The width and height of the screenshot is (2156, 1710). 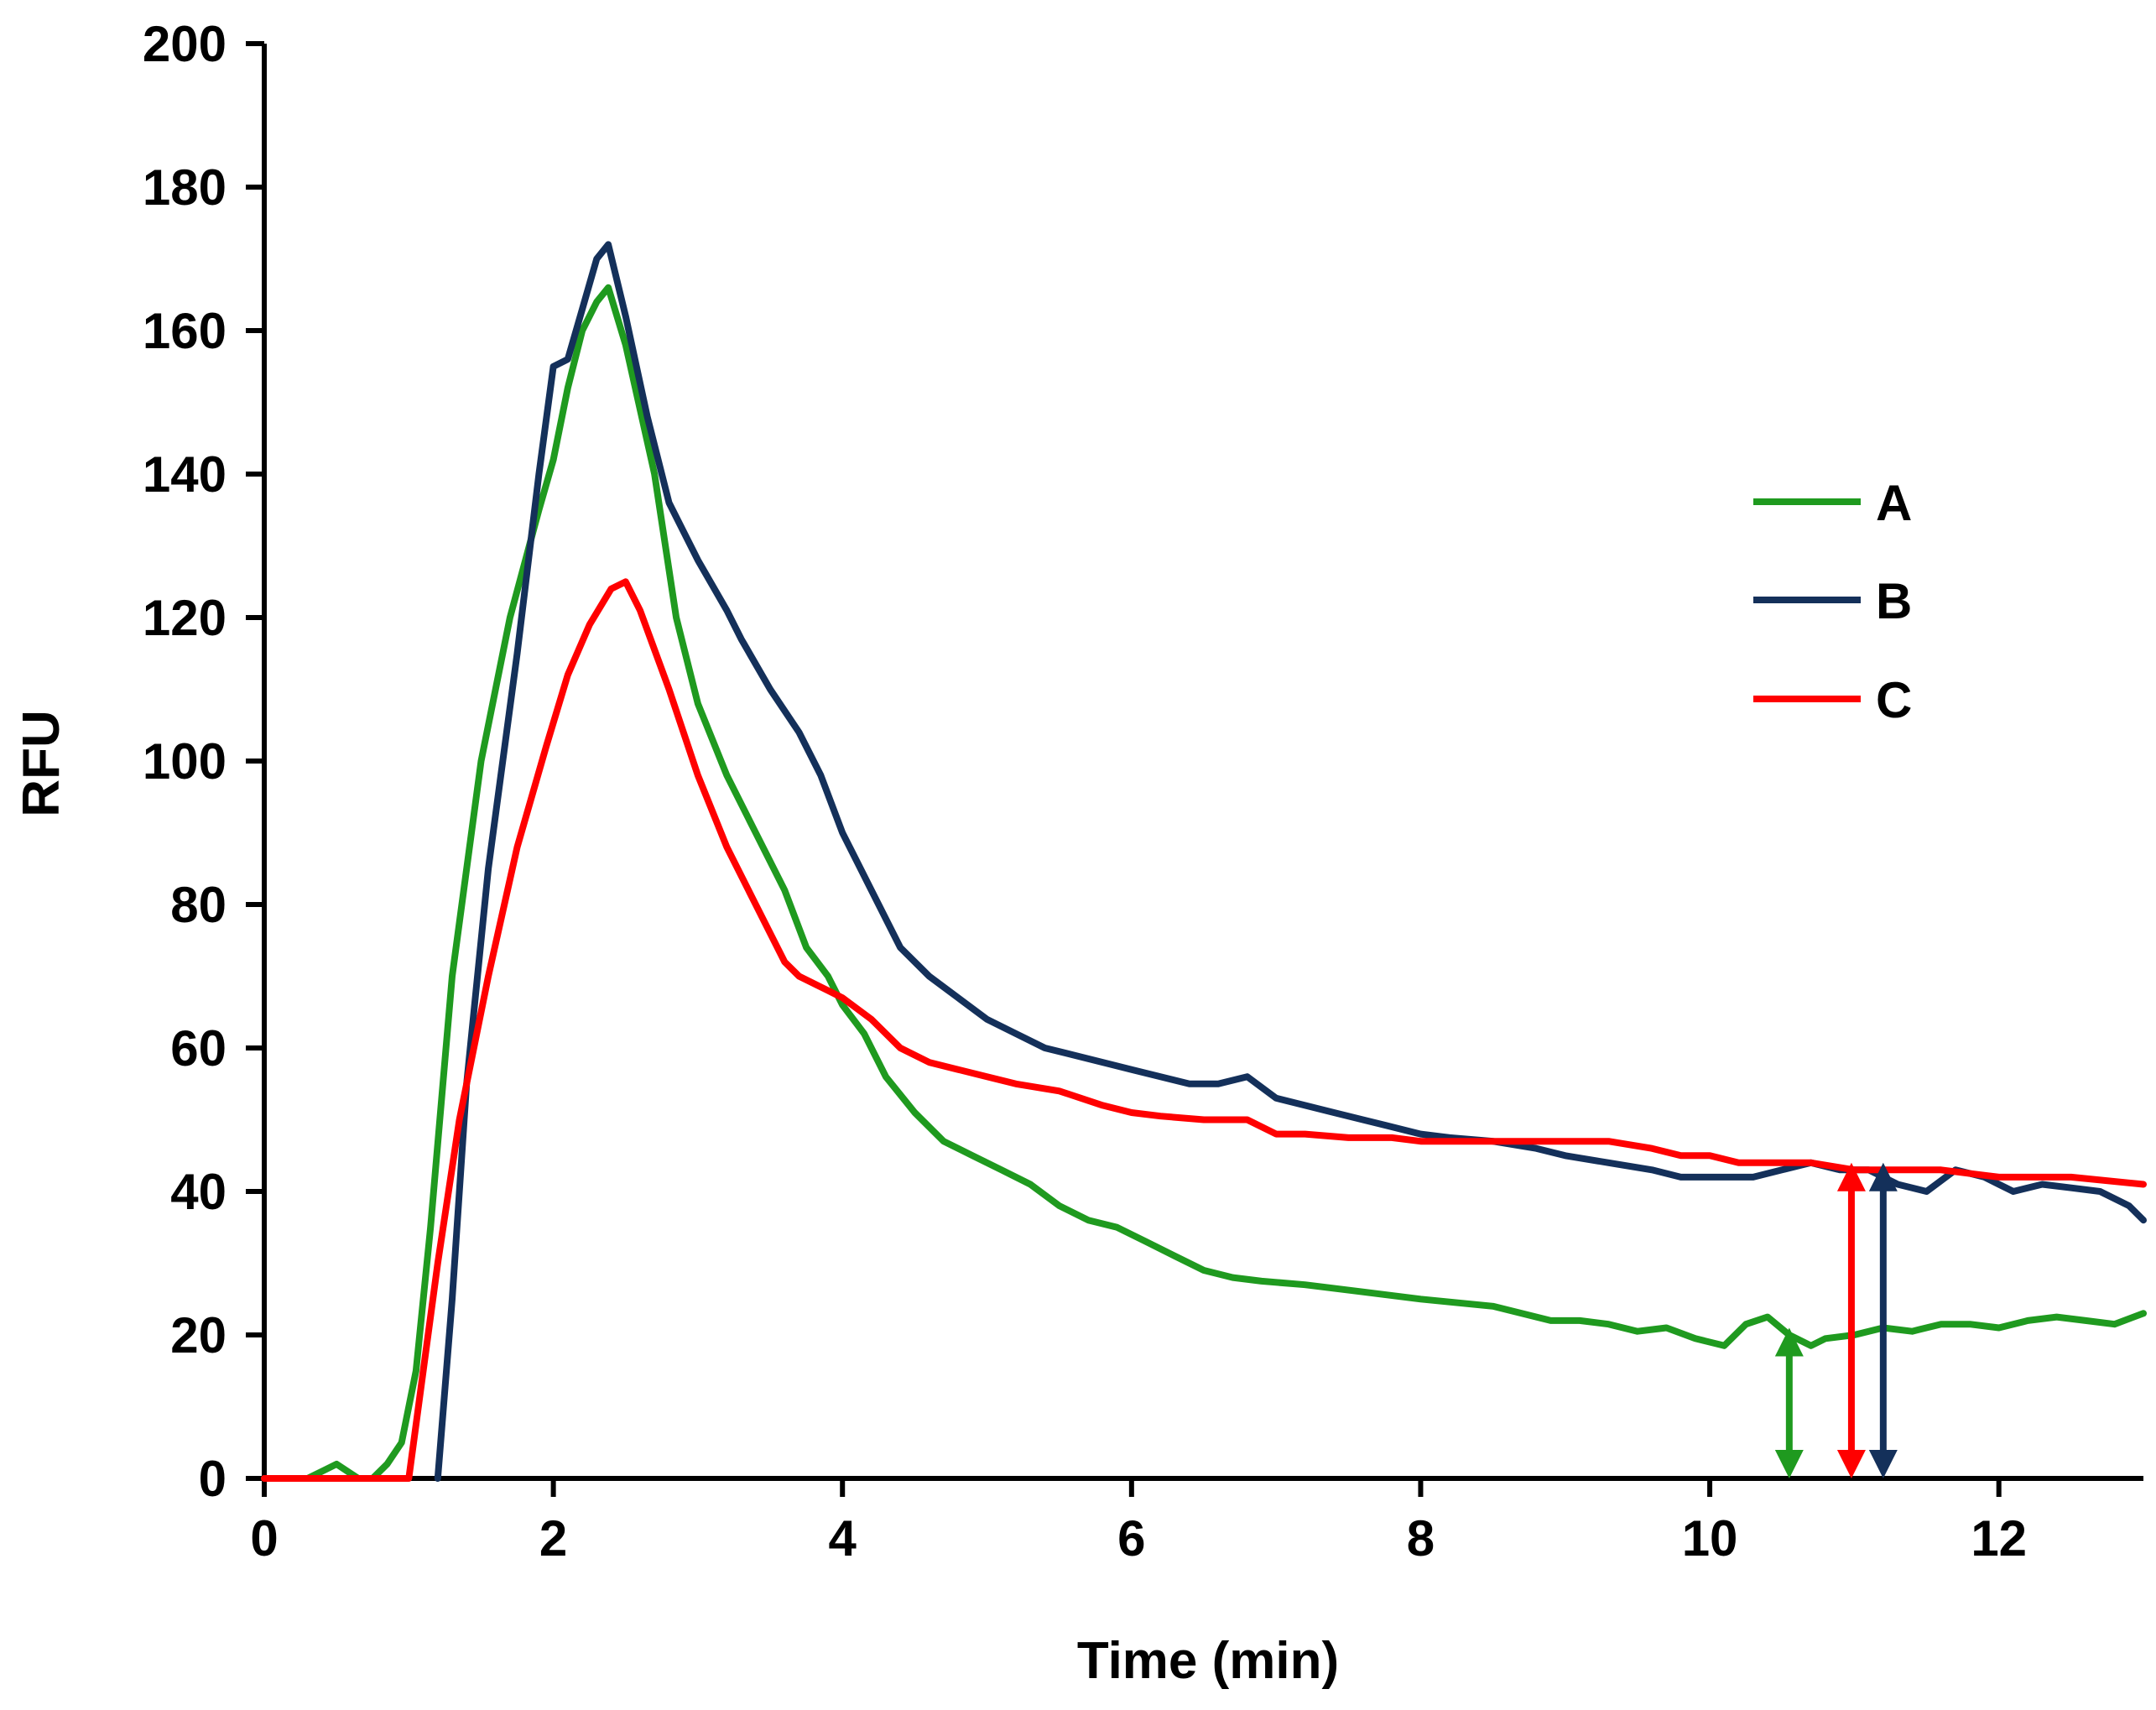 What do you see at coordinates (41, 763) in the screenshot?
I see `y-axis-title: RFU` at bounding box center [41, 763].